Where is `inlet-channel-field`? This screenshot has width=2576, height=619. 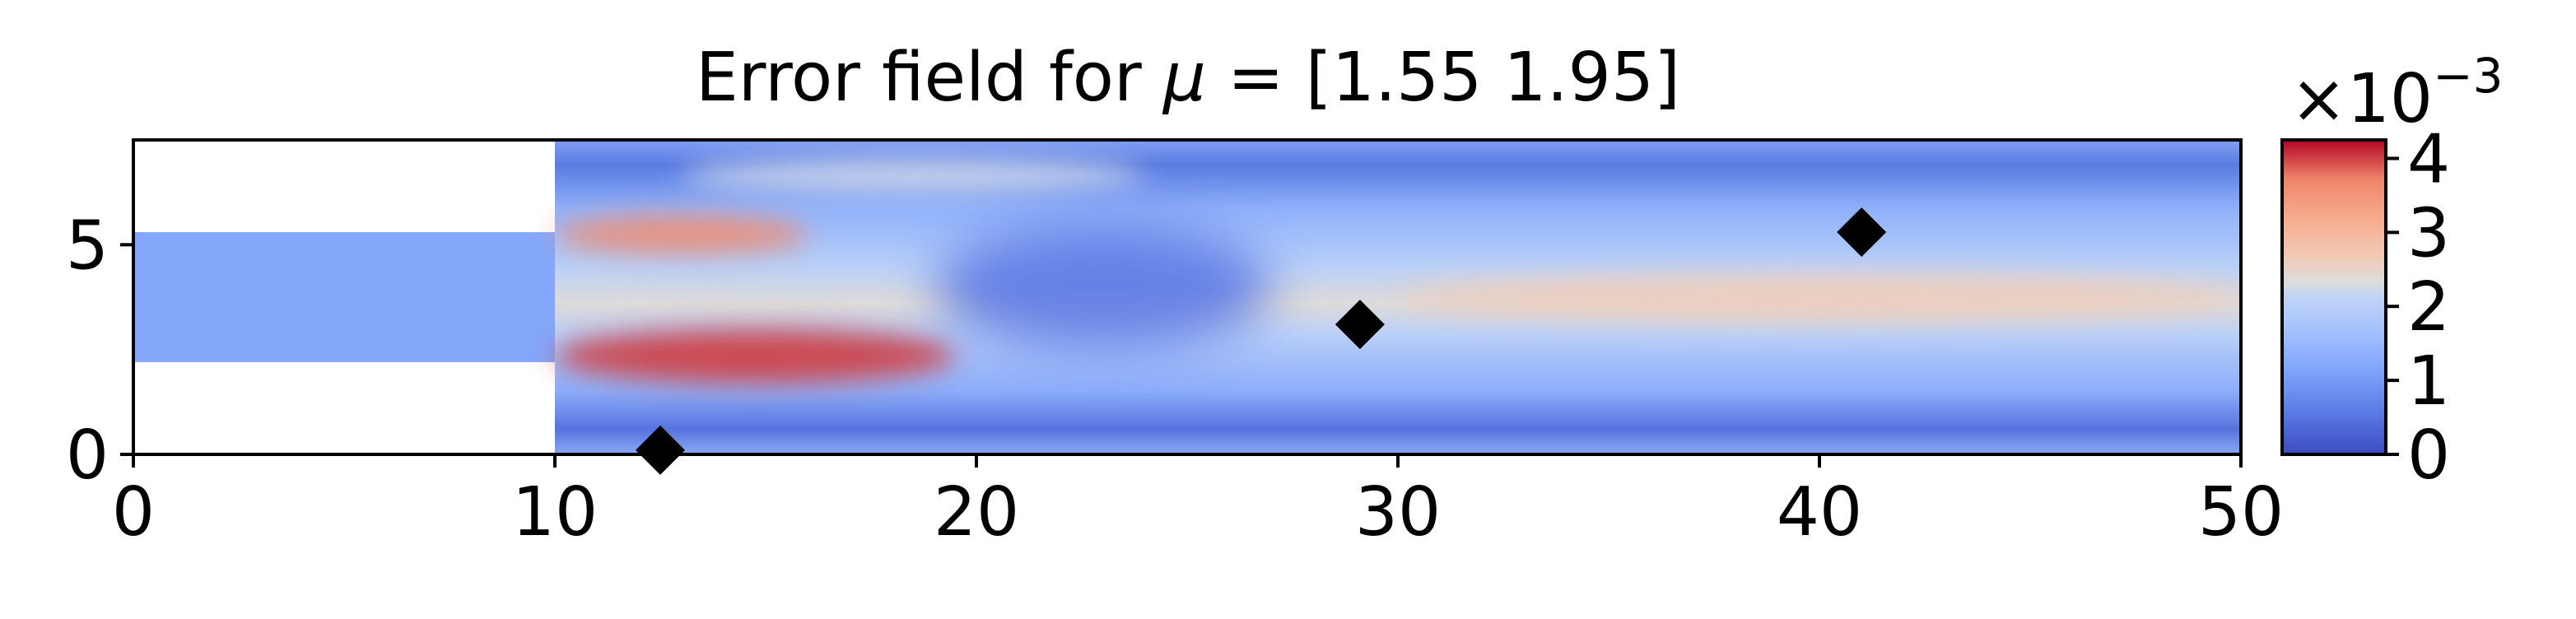
inlet-channel-field is located at coordinates (344, 297).